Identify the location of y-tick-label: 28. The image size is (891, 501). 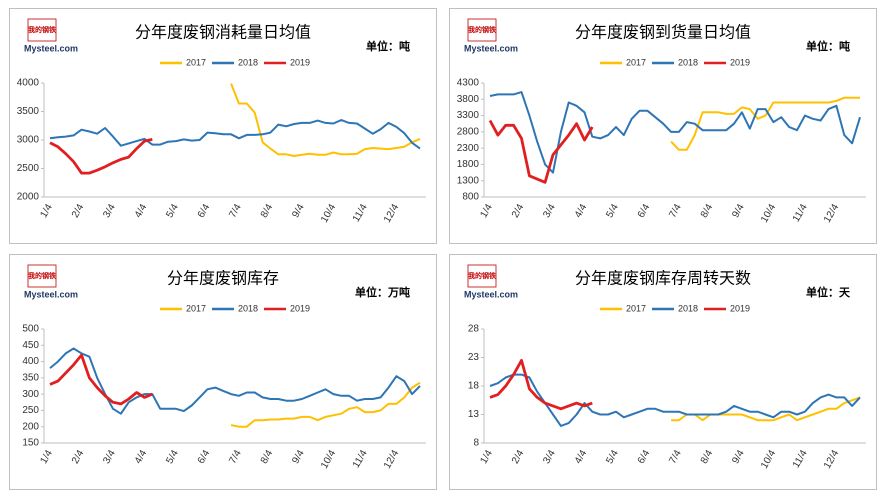
(474, 329).